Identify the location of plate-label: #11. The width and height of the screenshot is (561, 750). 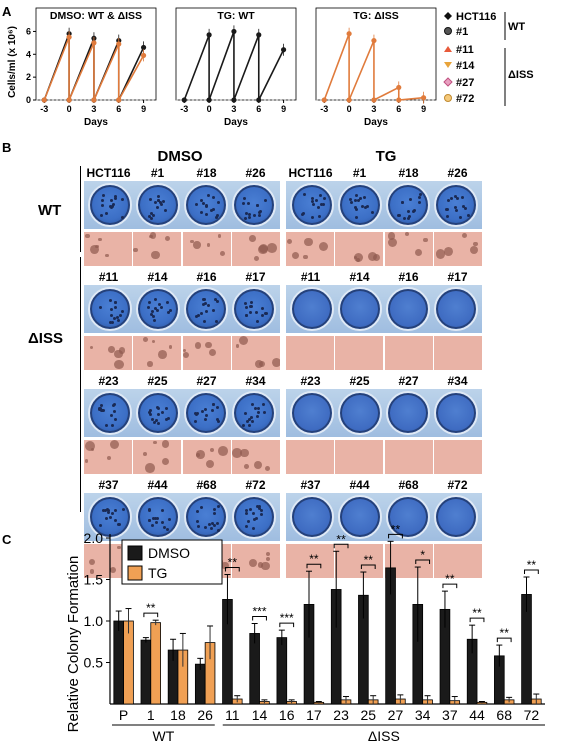
(310, 277).